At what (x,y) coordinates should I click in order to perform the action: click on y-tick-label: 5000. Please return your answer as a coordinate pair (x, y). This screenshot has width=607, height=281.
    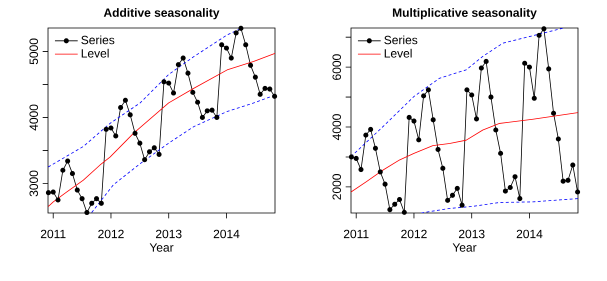
    Looking at the image, I should click on (33, 51).